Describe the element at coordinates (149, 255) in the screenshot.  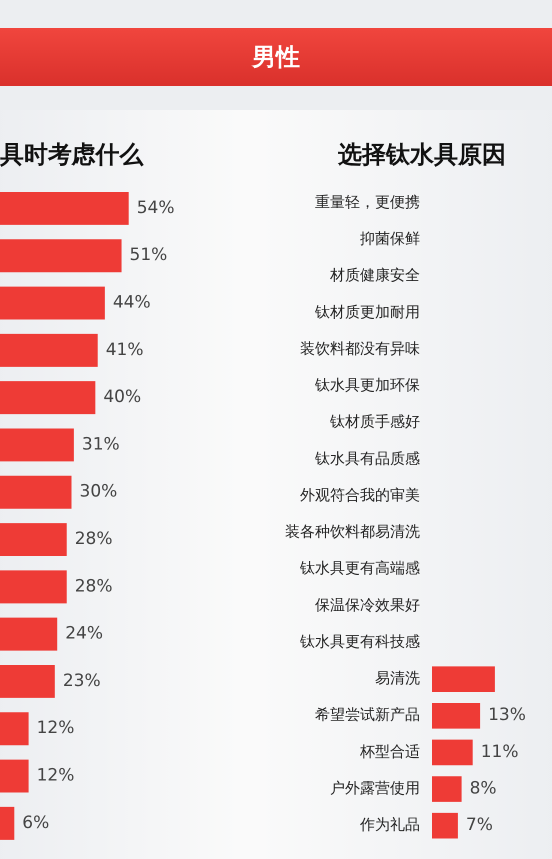
I see `data-label: 51%` at that location.